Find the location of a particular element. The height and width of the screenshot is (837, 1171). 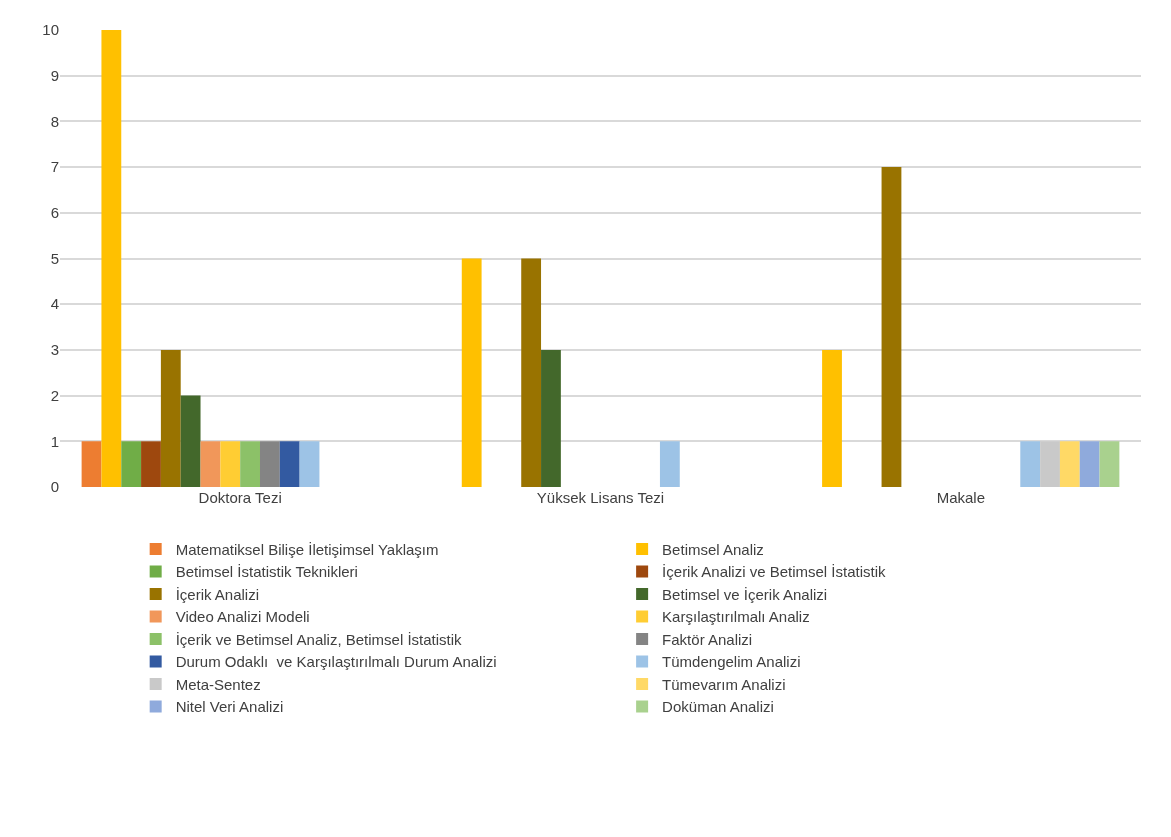

y-tick-label: 9 is located at coordinates (54, 75).